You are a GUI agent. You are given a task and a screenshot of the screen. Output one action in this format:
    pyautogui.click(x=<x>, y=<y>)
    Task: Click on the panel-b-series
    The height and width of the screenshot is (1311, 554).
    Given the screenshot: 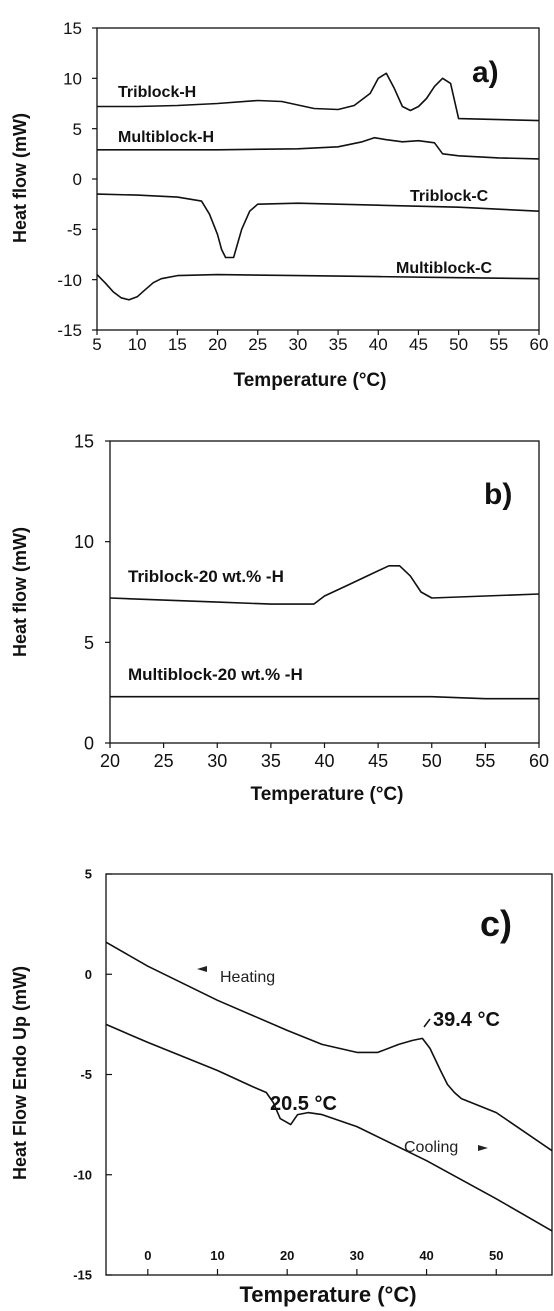 What is the action you would take?
    pyautogui.click(x=324, y=632)
    